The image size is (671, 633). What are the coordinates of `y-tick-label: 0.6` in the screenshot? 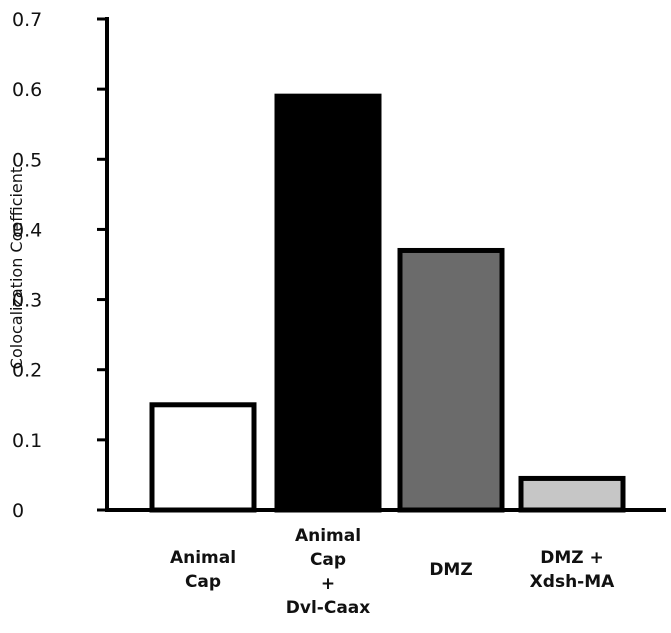 It's located at (27, 90).